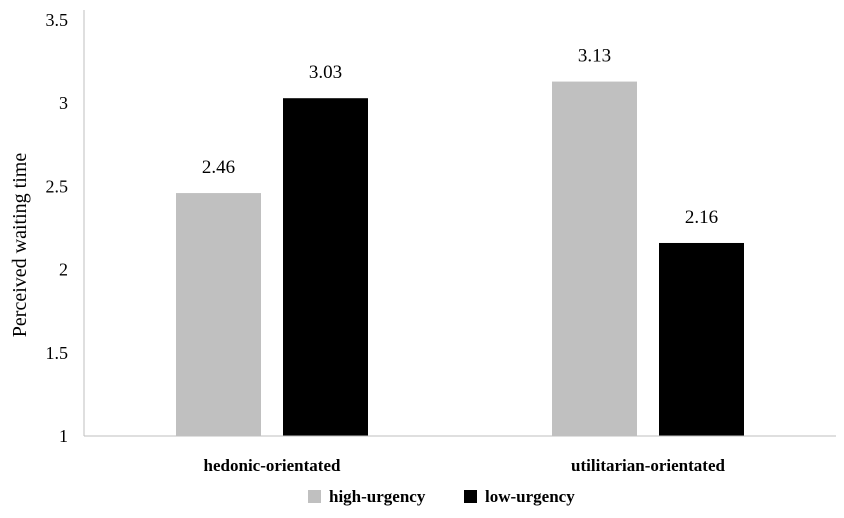  I want to click on data-label: 3.03, so click(325, 72).